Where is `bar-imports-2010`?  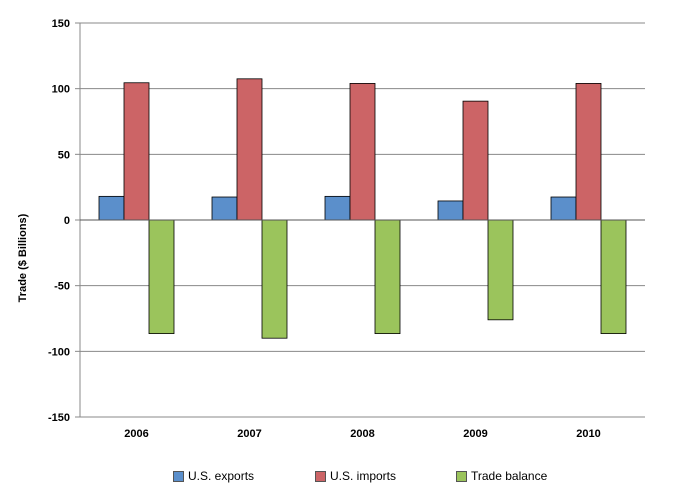
bar-imports-2010 is located at coordinates (588, 152).